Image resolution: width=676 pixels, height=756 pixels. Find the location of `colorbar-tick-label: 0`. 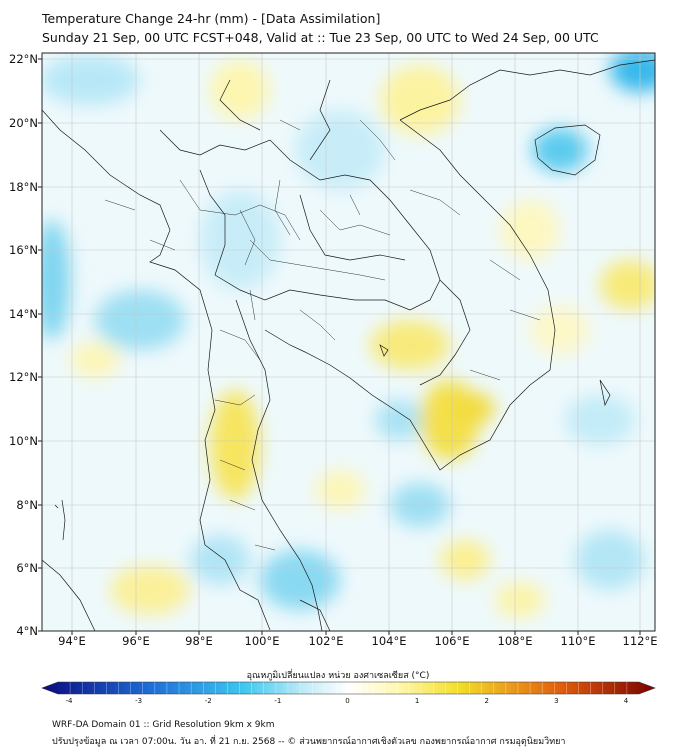

colorbar-tick-label: 0 is located at coordinates (347, 701).